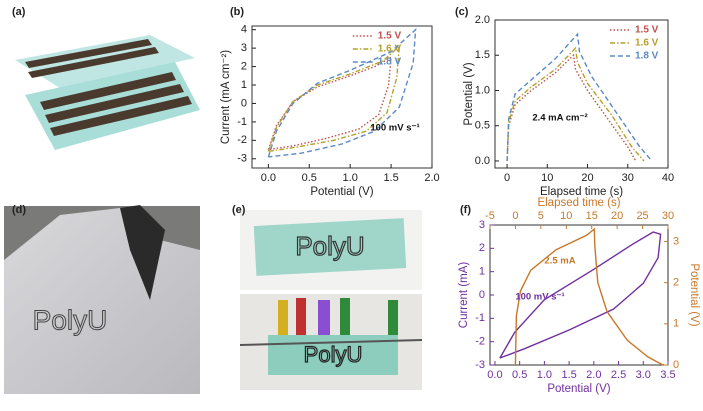 The image size is (703, 411). What do you see at coordinates (465, 210) in the screenshot?
I see `panel-label: (f)` at bounding box center [465, 210].